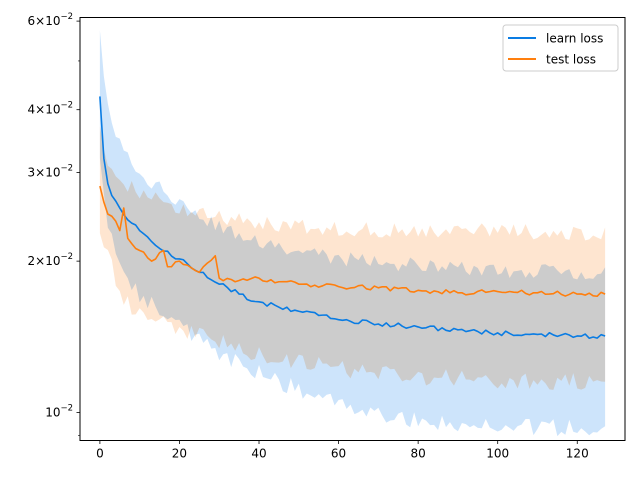 This screenshot has height=480, width=640. What do you see at coordinates (54, 224) in the screenshot?
I see `y-axis: 10−2 2×10⁻² 3×10⁻² 4×10⁻² 6×10⁻²` at bounding box center [54, 224].